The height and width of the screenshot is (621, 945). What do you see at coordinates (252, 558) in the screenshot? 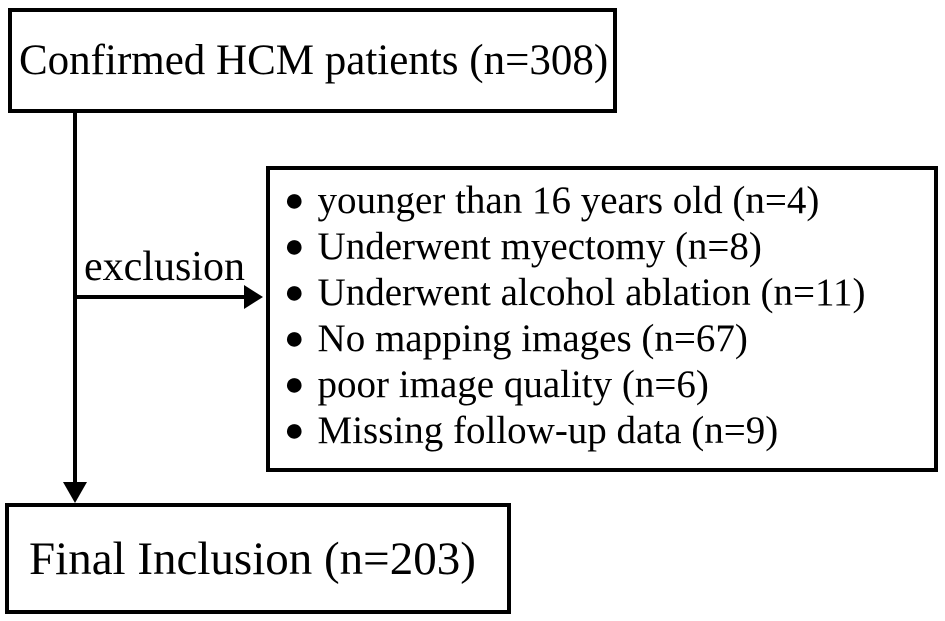
I see `final-inclusion-label: Final Inclusion (n=203)` at bounding box center [252, 558].